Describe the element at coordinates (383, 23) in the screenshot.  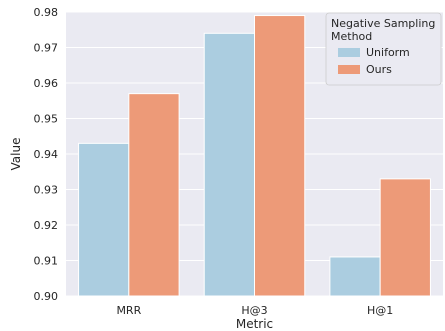
I see `legend-title-line-1: Negative Sampling` at that location.